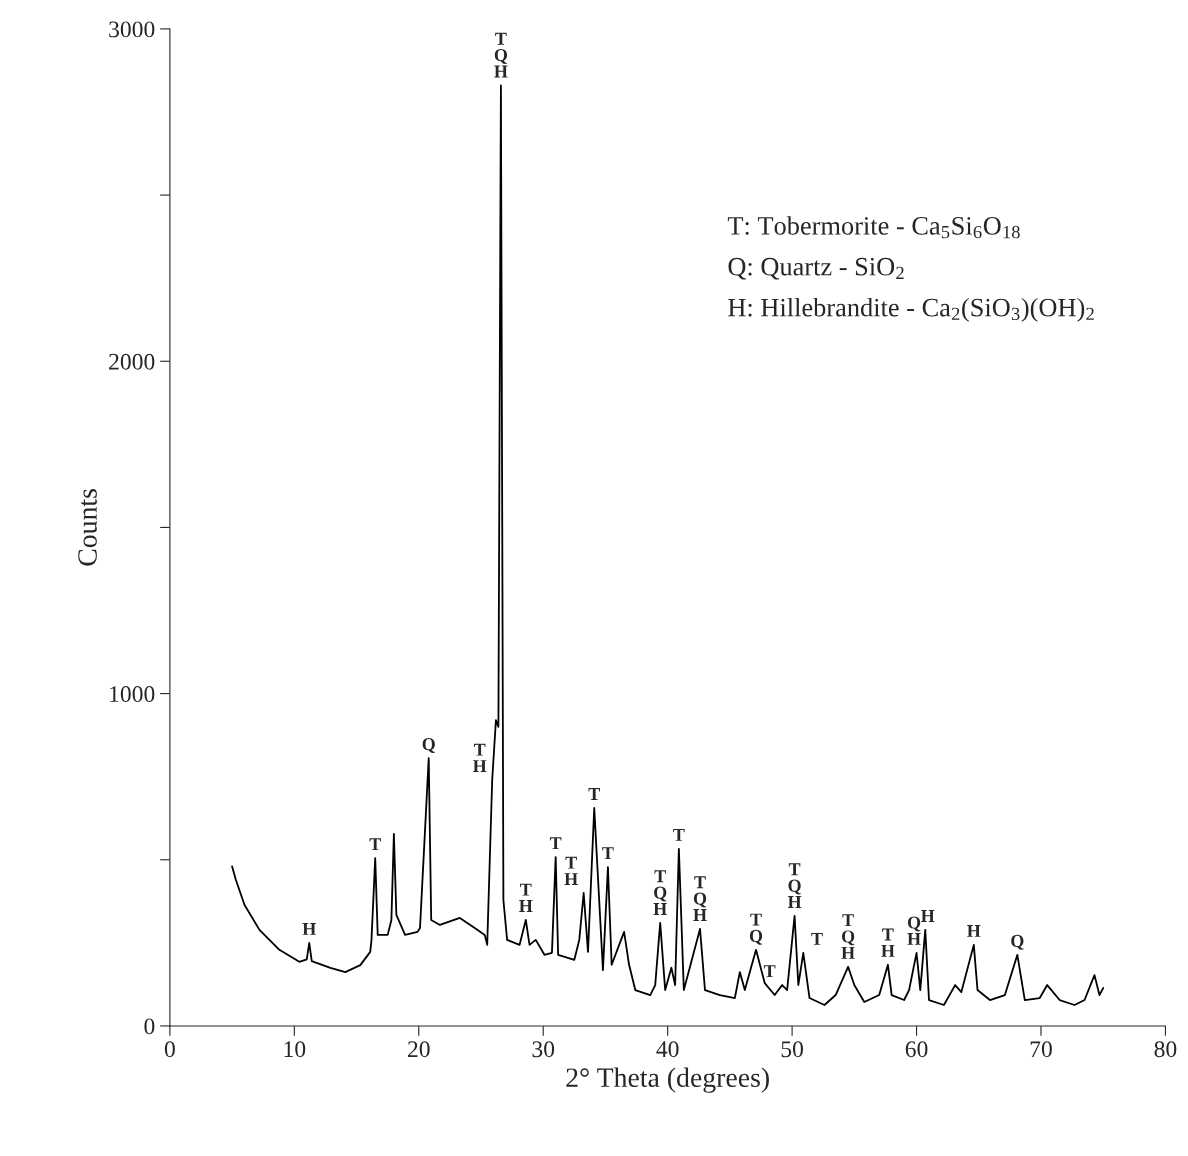 Image resolution: width=1188 pixels, height=1156 pixels. I want to click on x-tick-label: 70, so click(1041, 1049).